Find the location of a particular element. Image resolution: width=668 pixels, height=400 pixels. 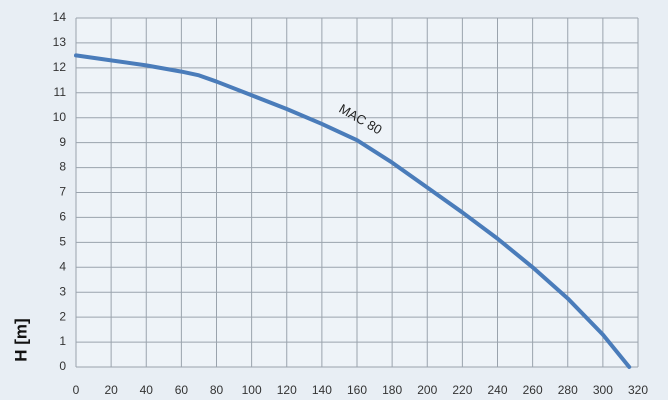

x-tick-label: 120 is located at coordinates (287, 390).